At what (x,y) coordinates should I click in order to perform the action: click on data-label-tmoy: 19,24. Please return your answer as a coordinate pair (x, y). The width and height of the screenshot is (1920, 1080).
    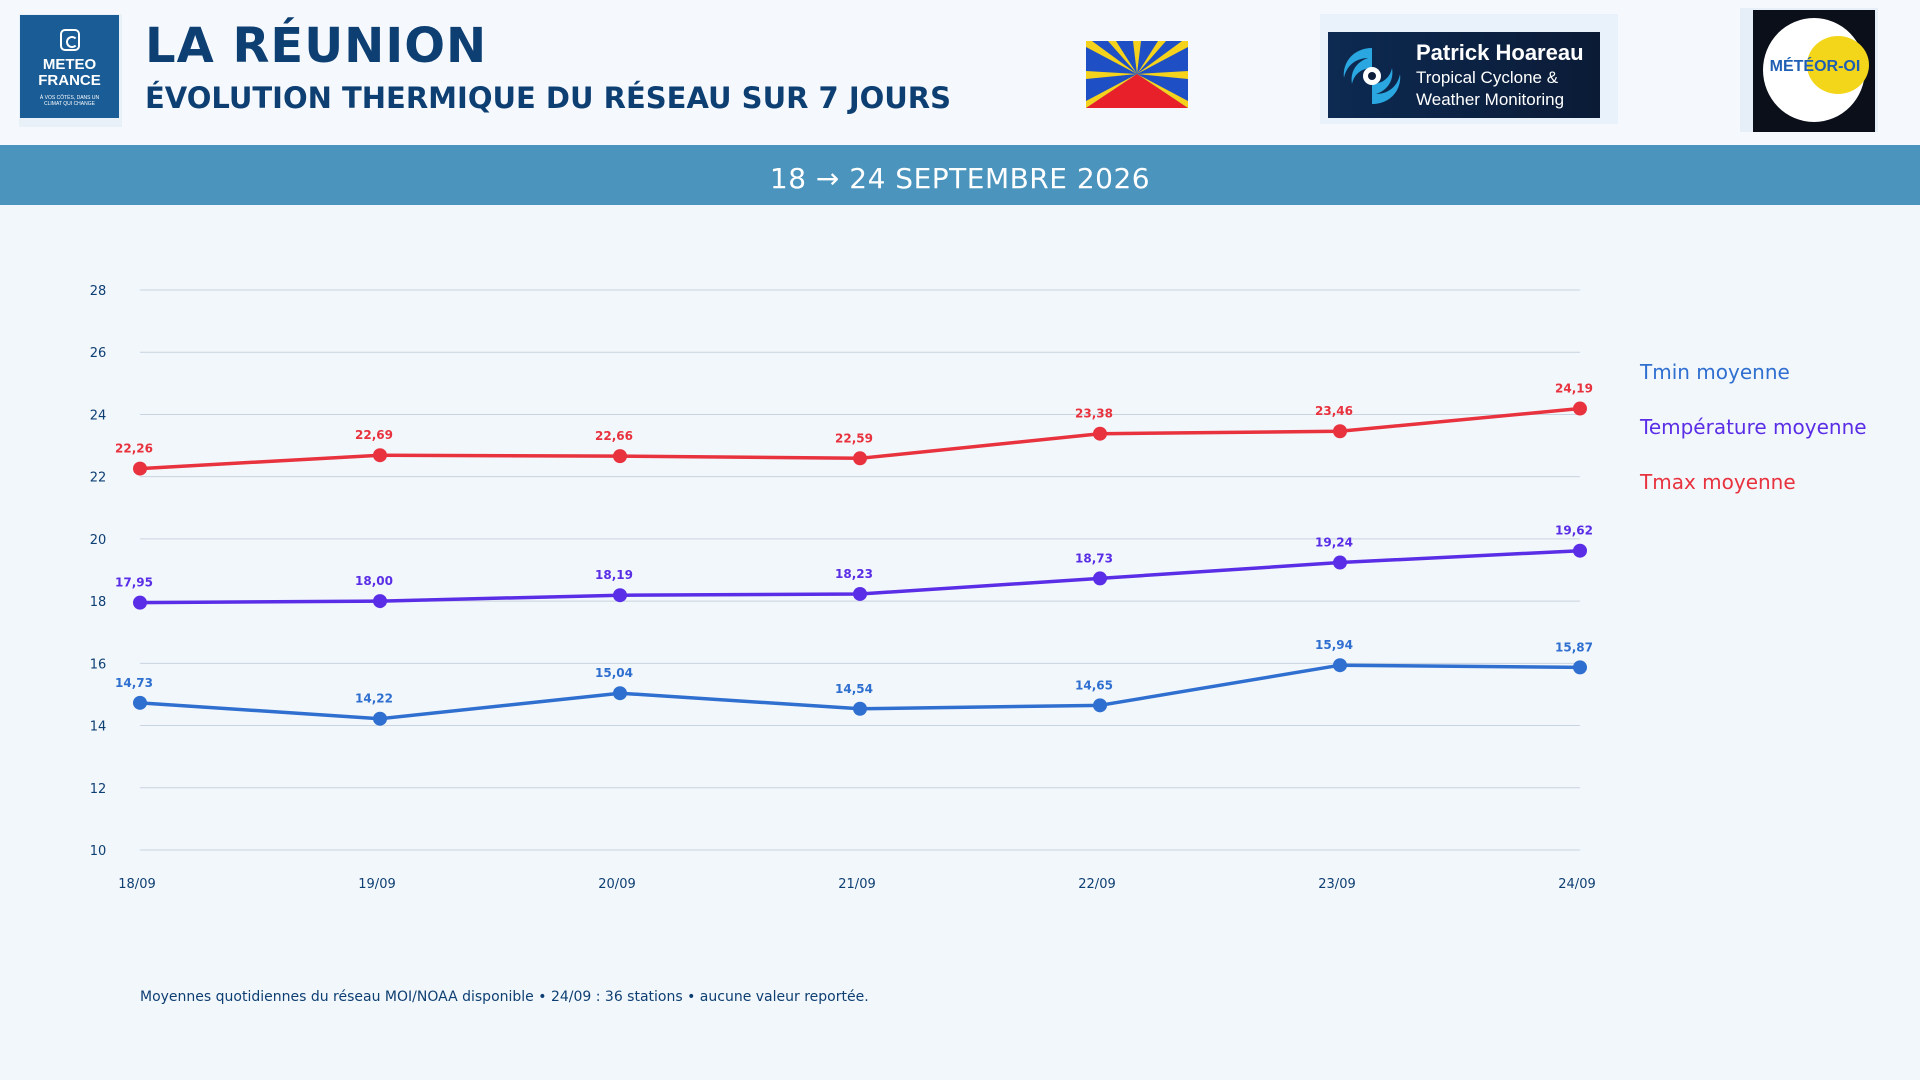
    Looking at the image, I should click on (1334, 543).